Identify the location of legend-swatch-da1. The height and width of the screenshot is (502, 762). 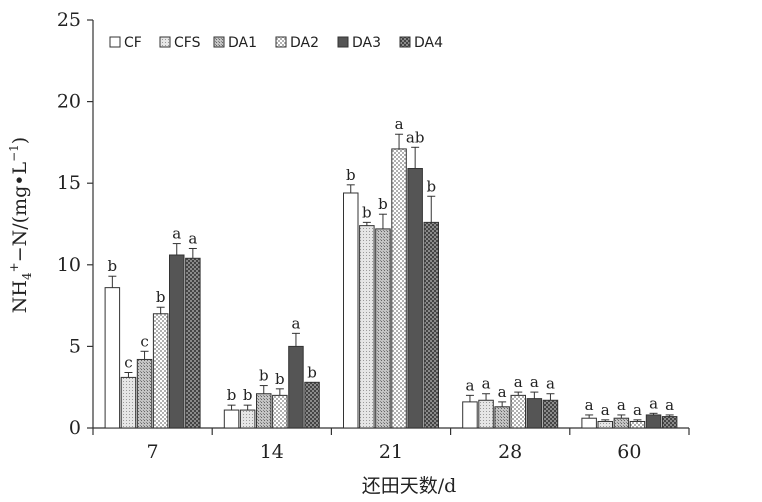
(219, 42).